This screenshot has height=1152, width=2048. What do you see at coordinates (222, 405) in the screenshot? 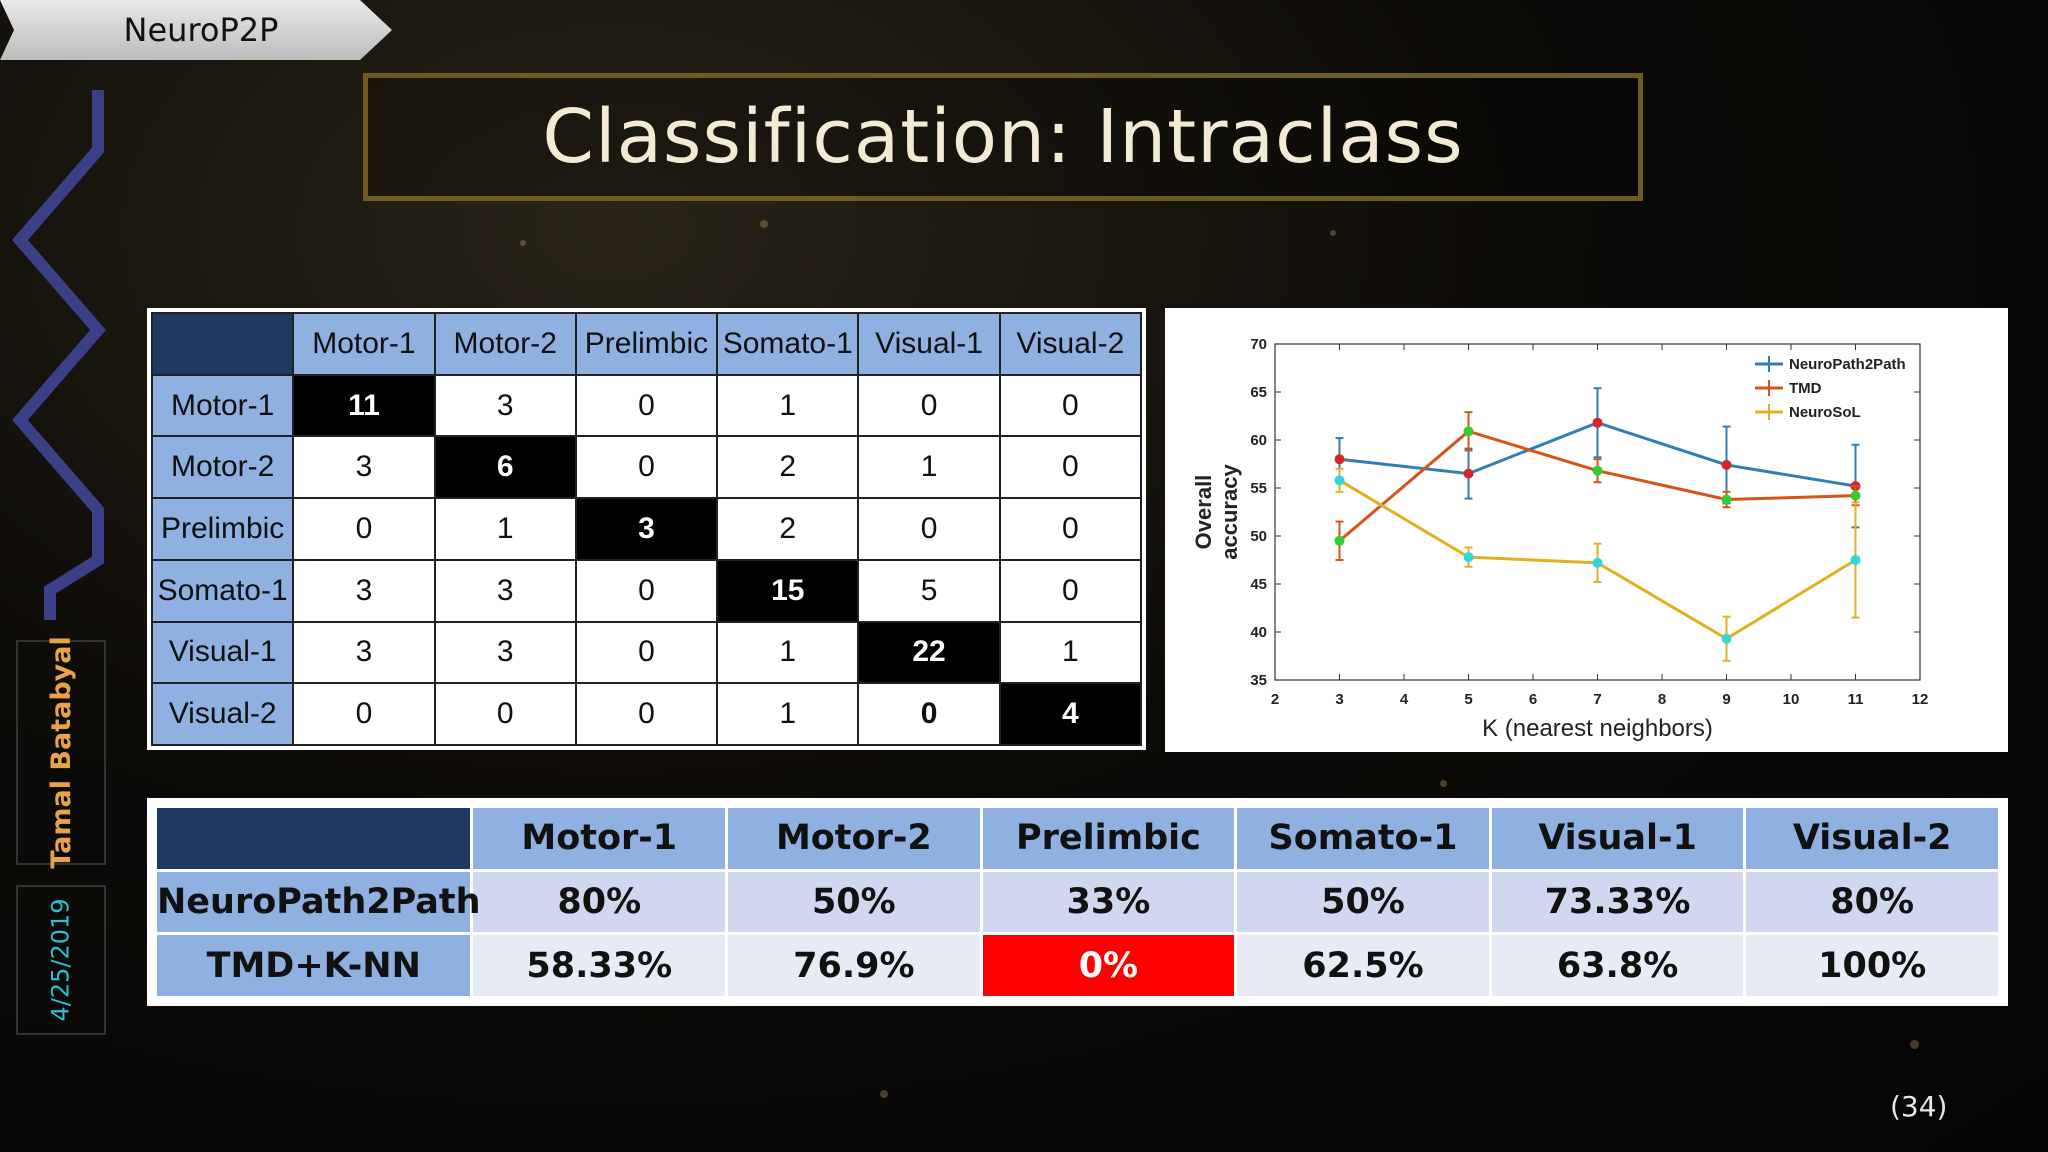
I see `cm-row-header: Motor-1` at bounding box center [222, 405].